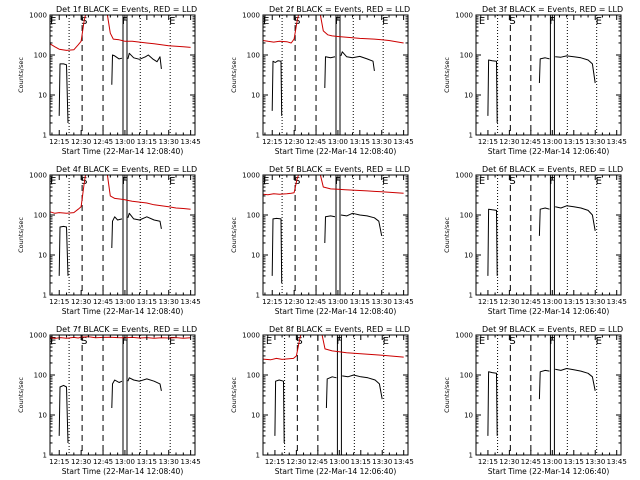  Describe the element at coordinates (339, 9) in the screenshot. I see `panel-title: Det 2f BLACK = Events, RED = LLD` at that location.